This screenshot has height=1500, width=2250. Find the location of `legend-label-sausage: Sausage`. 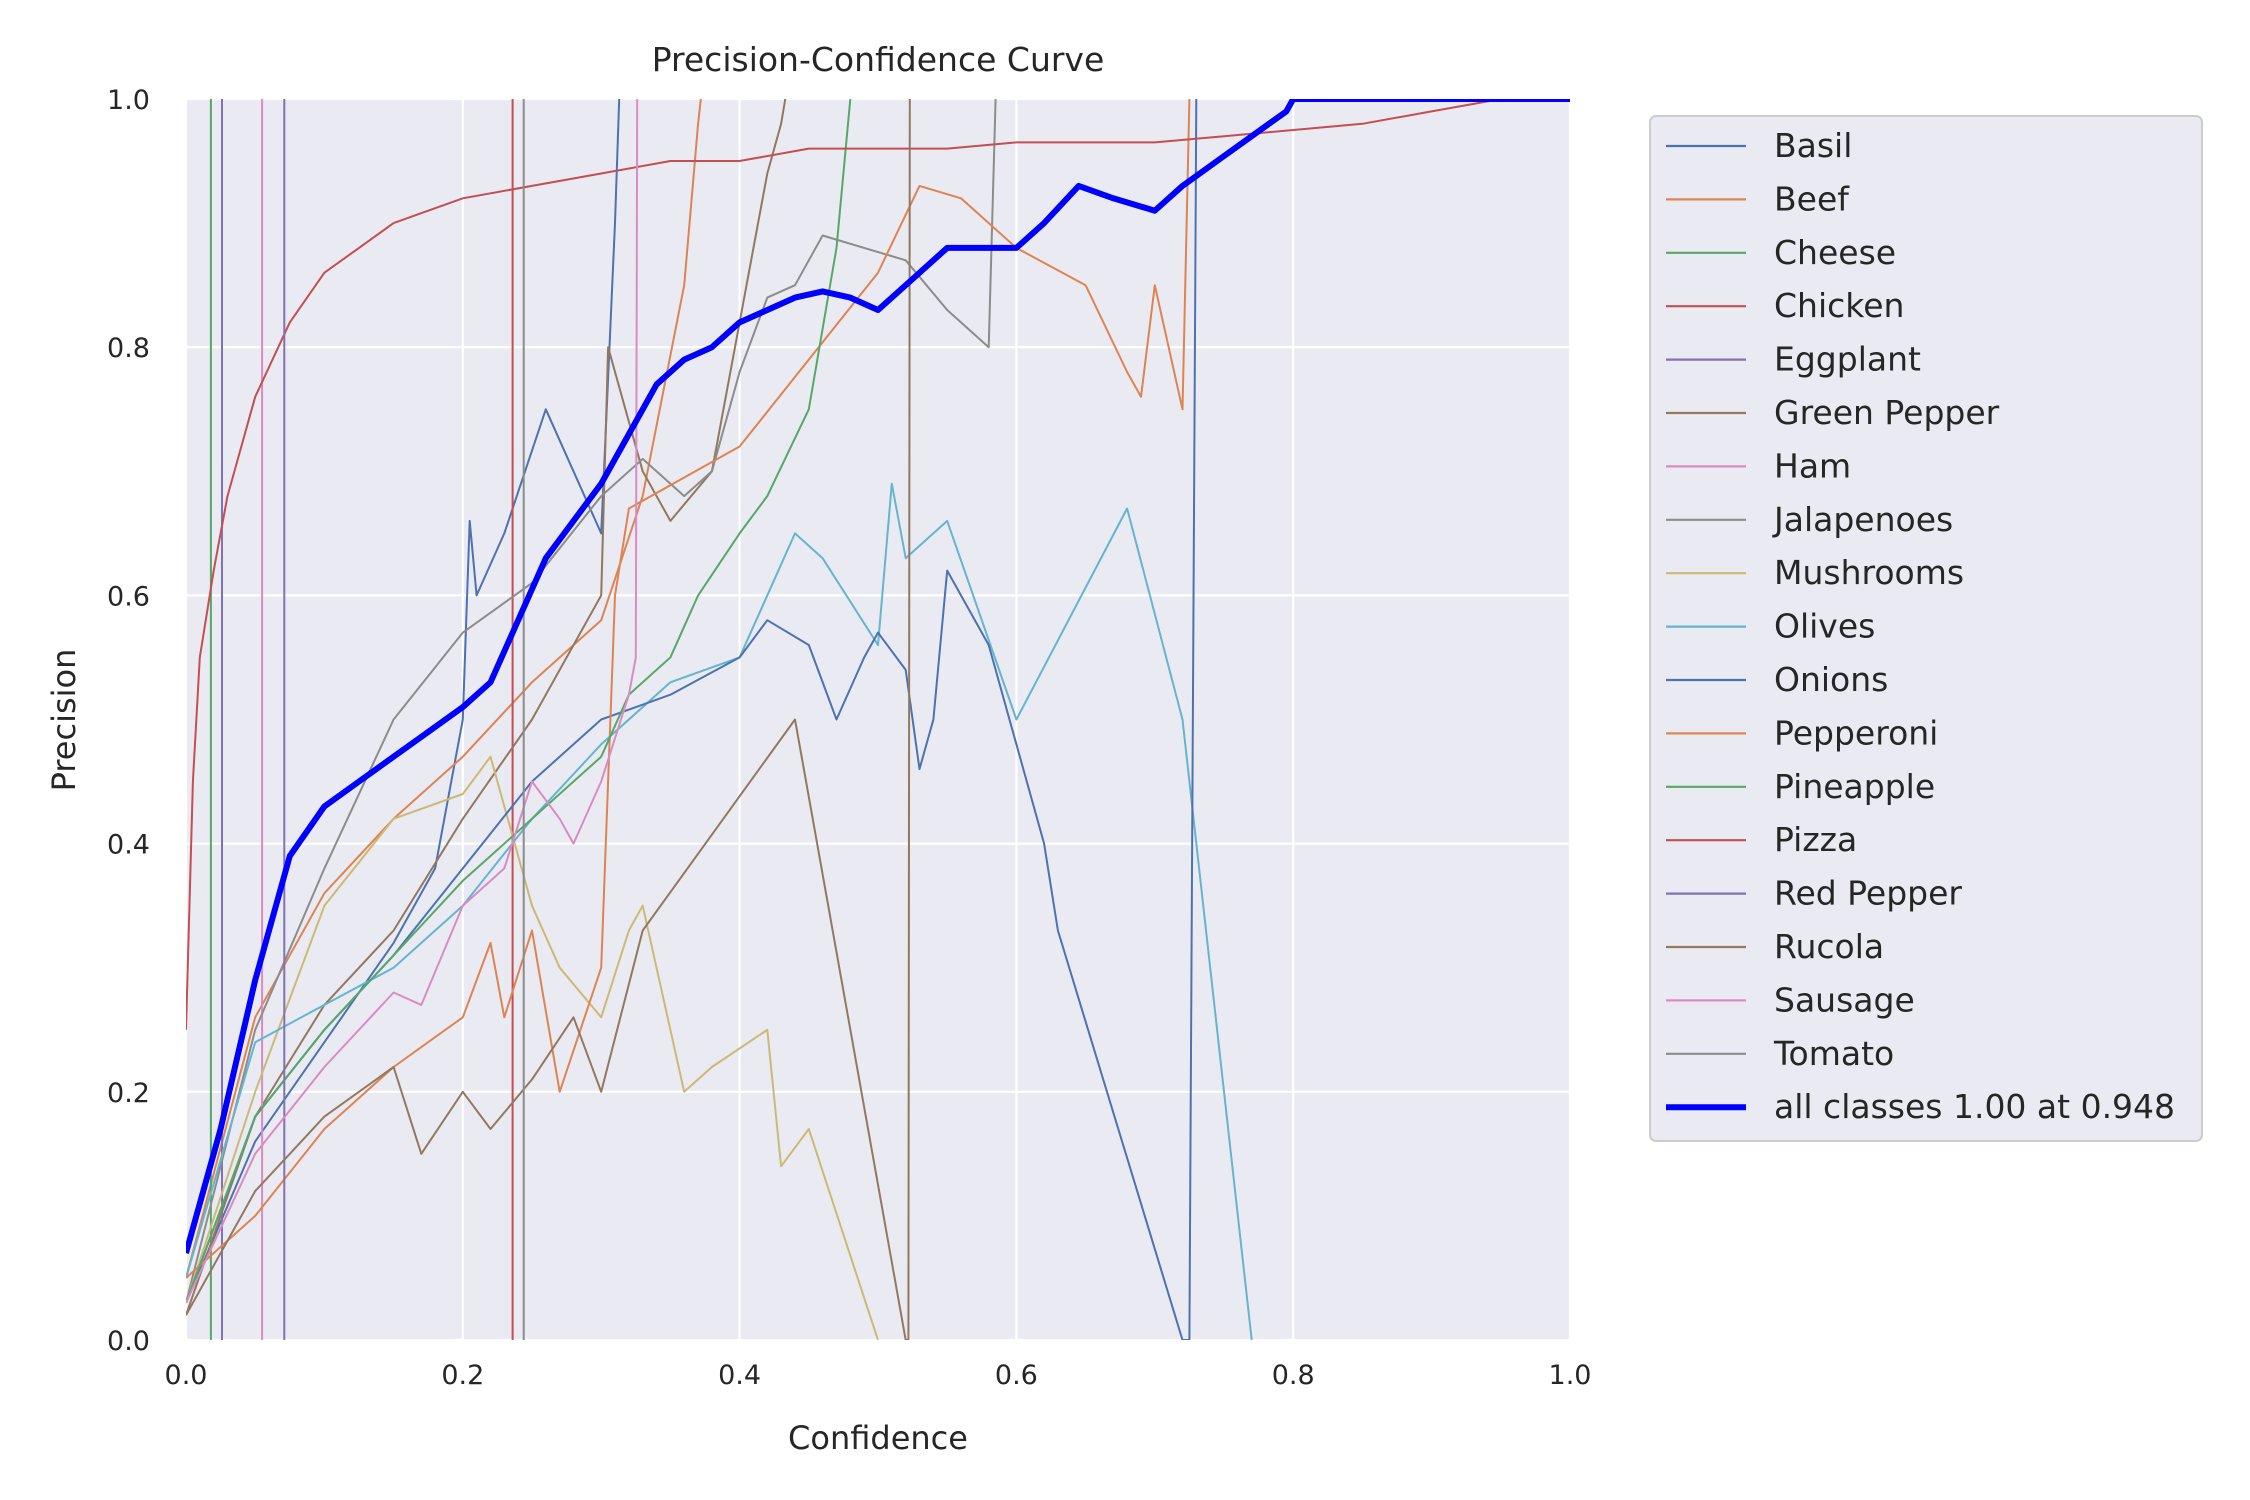

legend-label-sausage: Sausage is located at coordinates (1844, 999).